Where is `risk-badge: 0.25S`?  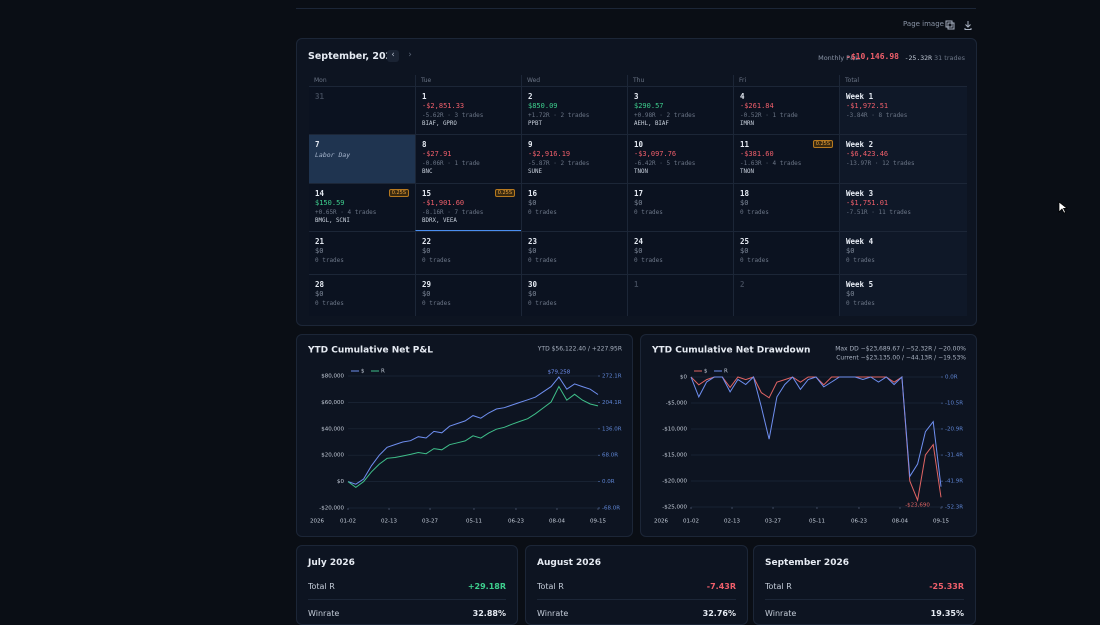
risk-badge: 0.25S is located at coordinates (822, 144).